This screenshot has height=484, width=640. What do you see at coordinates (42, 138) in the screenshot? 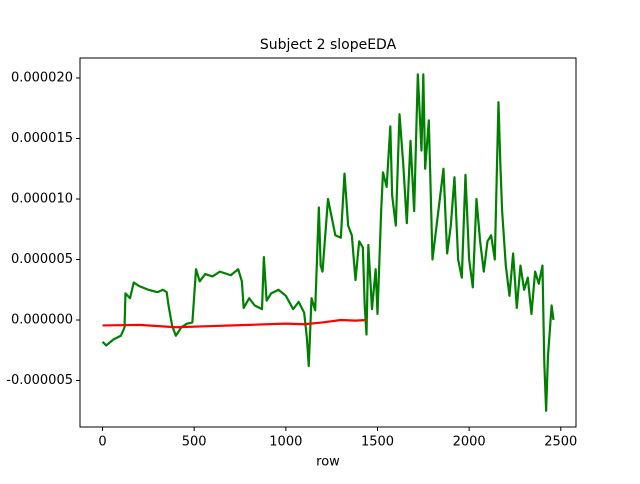
I see `y-tick-label: 0.000015` at bounding box center [42, 138].